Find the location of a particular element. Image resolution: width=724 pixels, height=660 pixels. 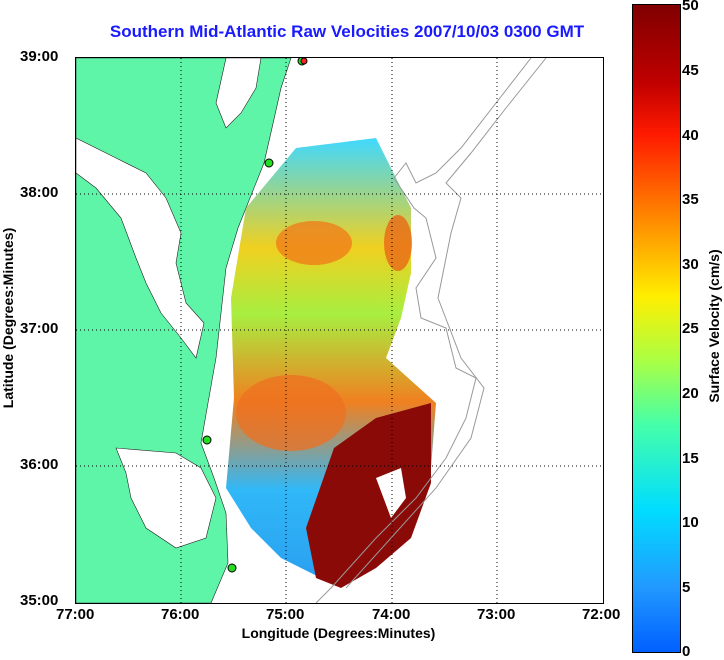

x-tick-label: 73:00 is located at coordinates (496, 614).